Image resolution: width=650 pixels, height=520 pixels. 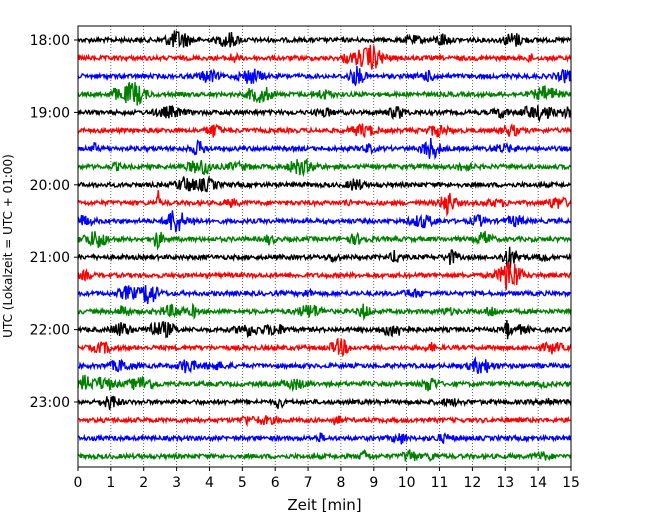 What do you see at coordinates (324, 149) in the screenshot?
I see `trace-1930` at bounding box center [324, 149].